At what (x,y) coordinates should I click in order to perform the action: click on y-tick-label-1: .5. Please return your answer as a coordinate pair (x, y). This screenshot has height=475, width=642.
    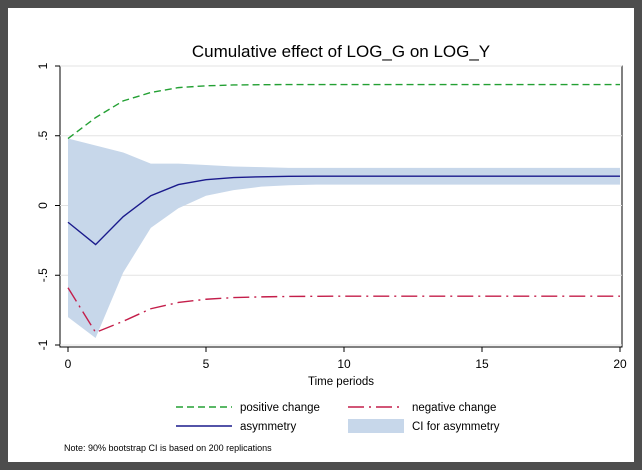
    Looking at the image, I should click on (43, 135).